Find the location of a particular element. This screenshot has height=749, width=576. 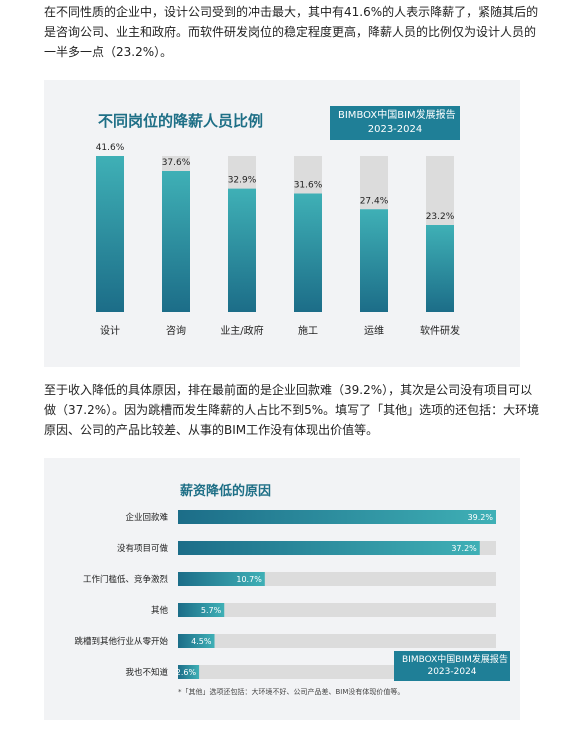

category-label: 软件研发 is located at coordinates (440, 330).